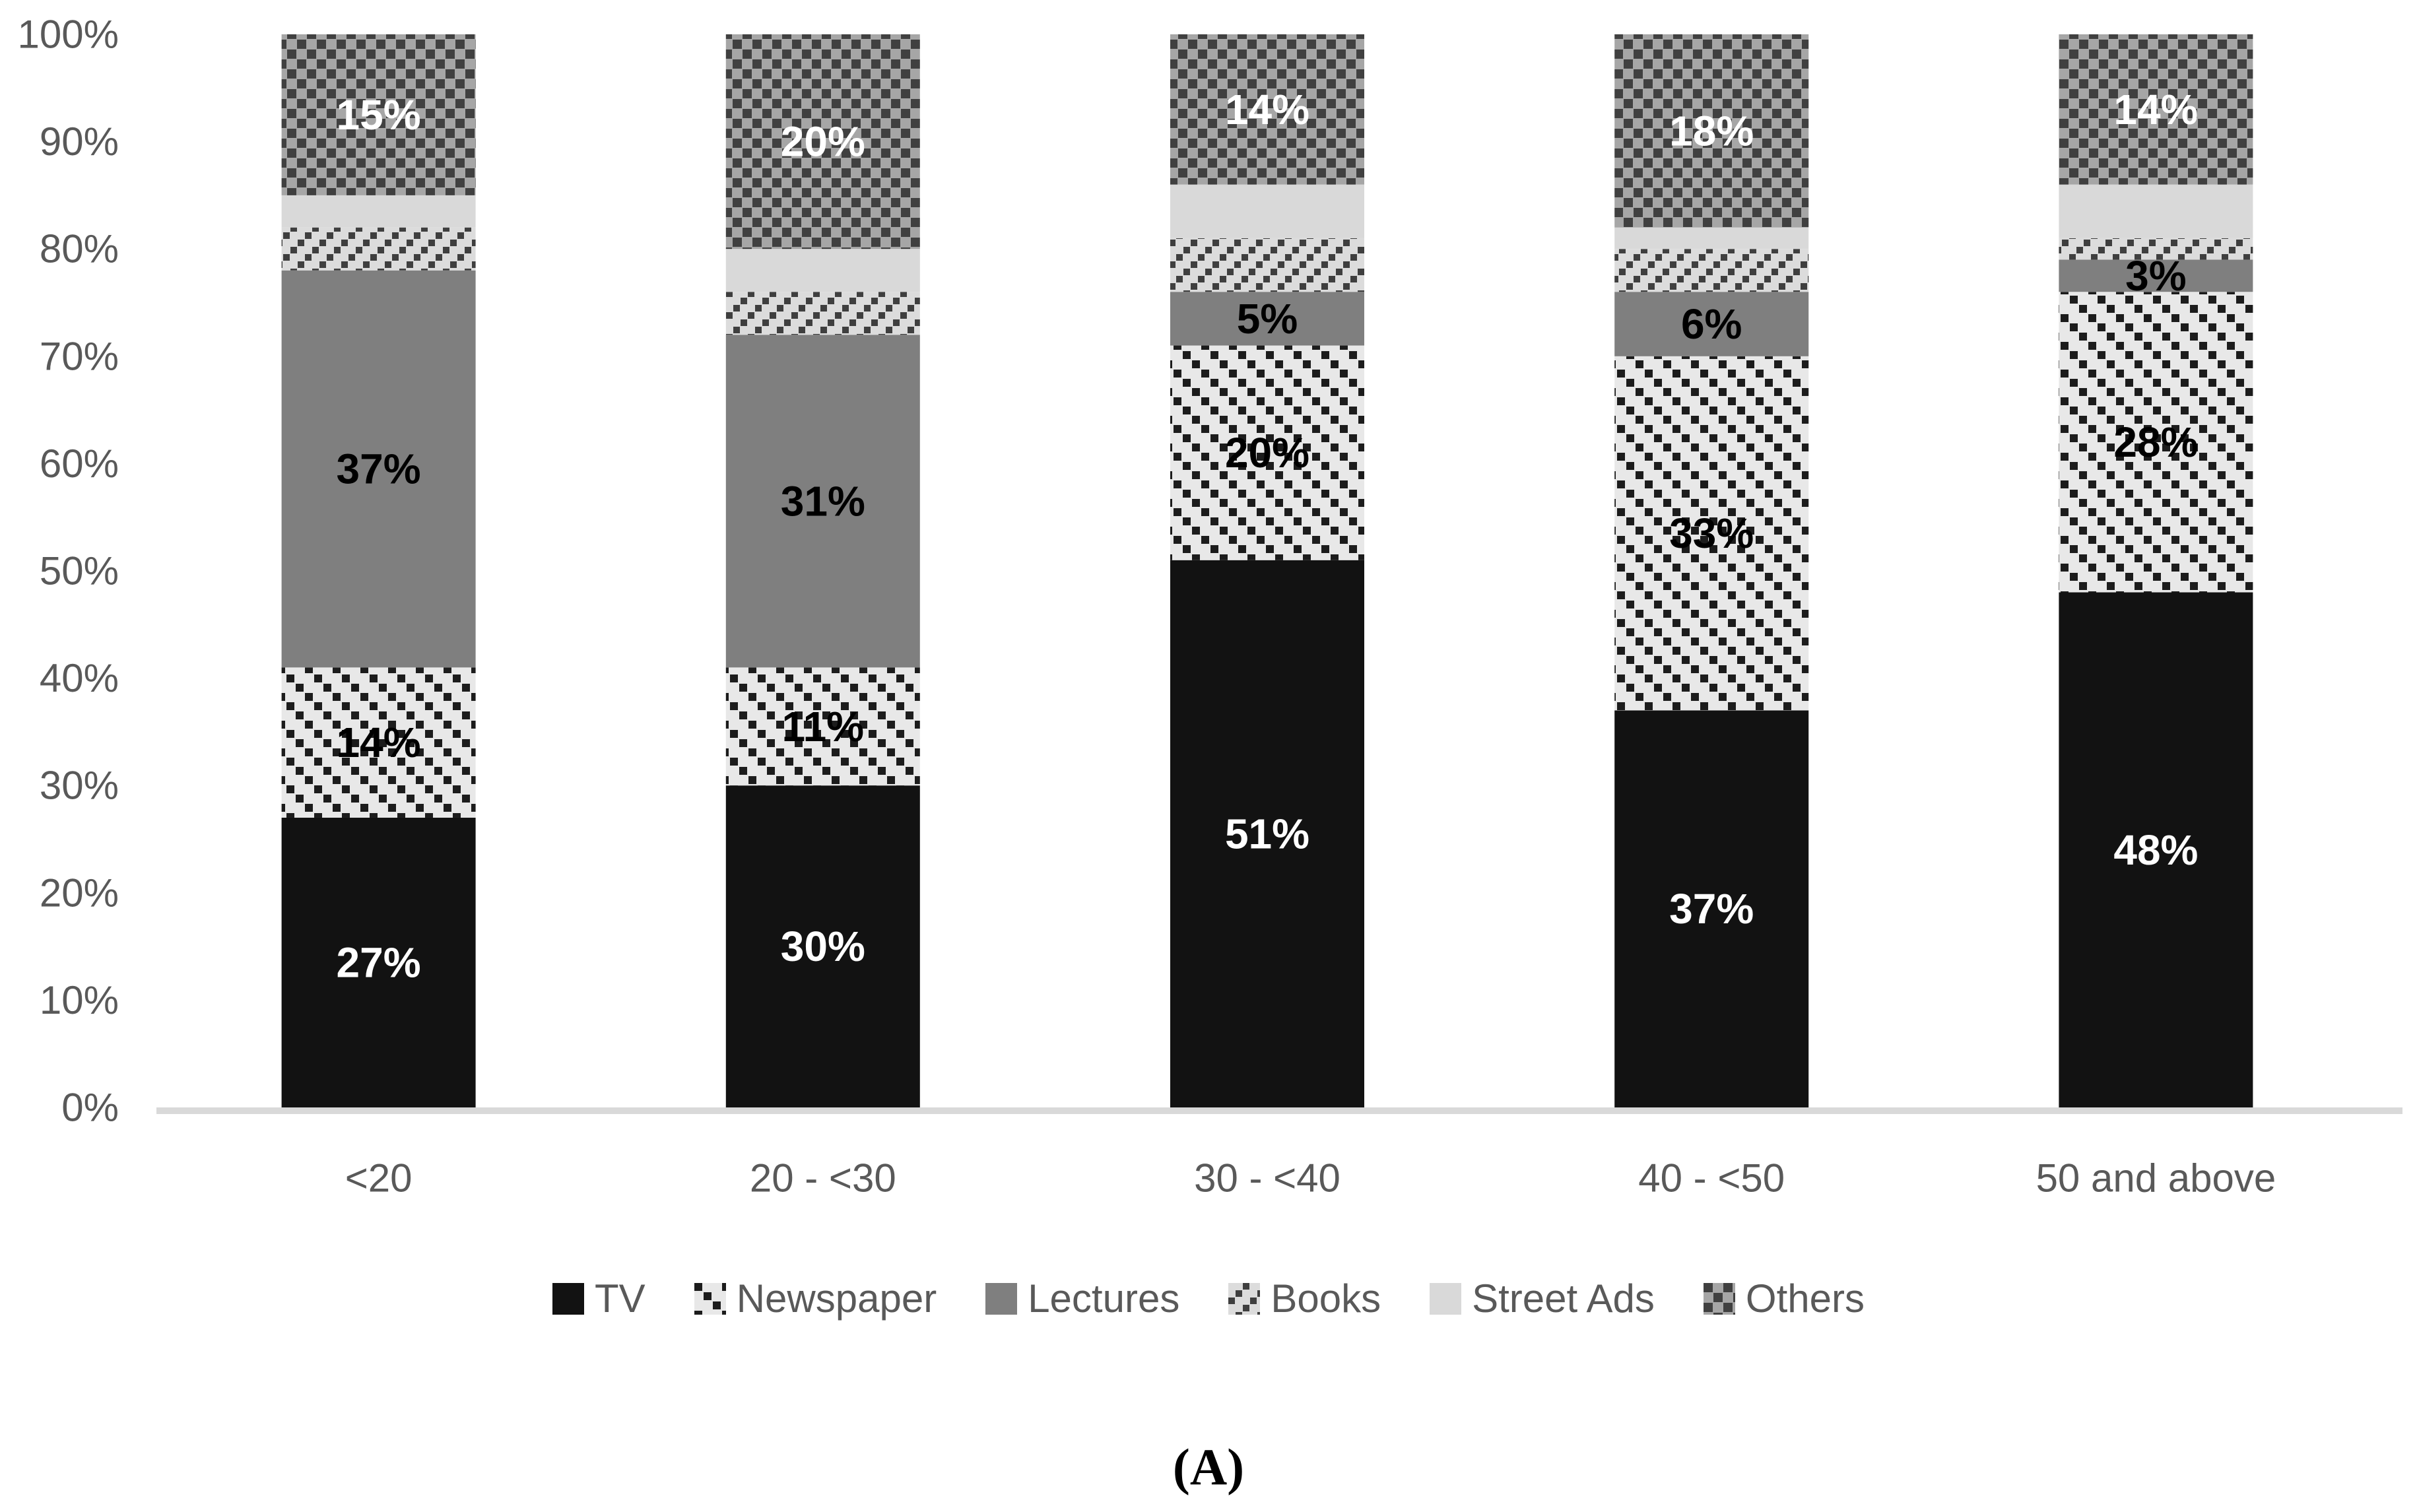  I want to click on segment-label-newspaper-cat4: 28%, so click(2156, 442).